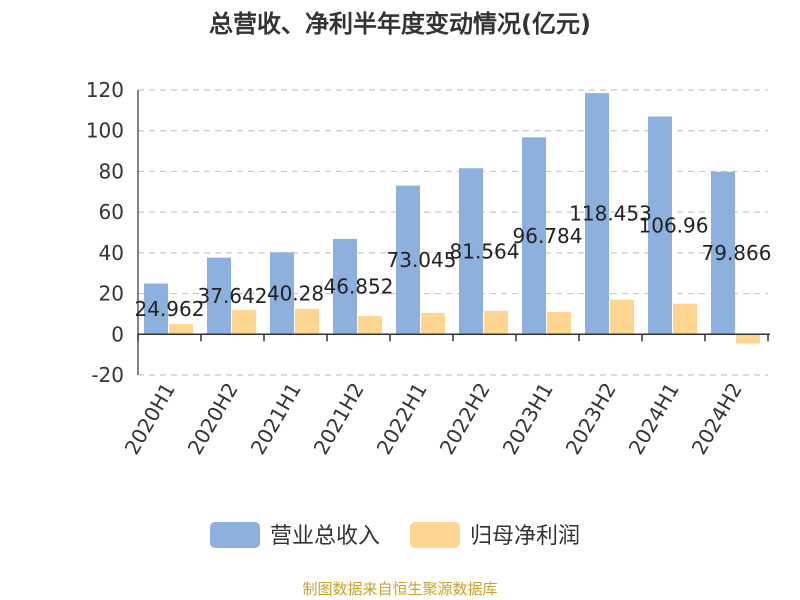 The width and height of the screenshot is (800, 600). What do you see at coordinates (276, 419) in the screenshot?
I see `x-tick-label: 2021H1` at bounding box center [276, 419].